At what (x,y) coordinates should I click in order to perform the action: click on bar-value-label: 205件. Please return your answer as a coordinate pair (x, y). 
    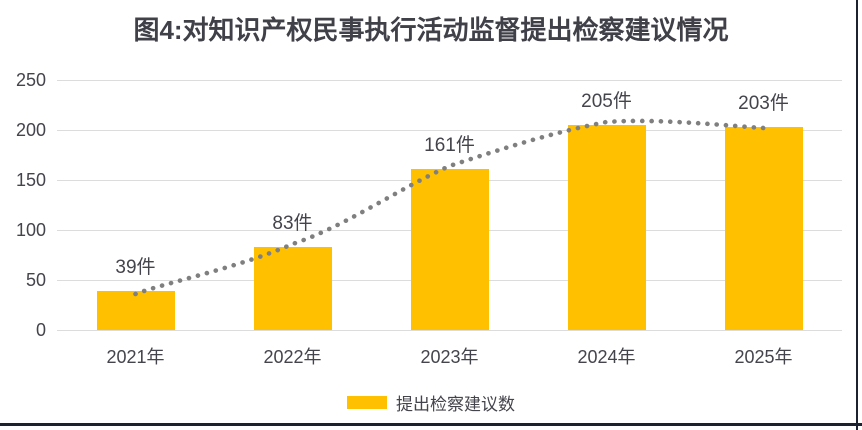
    Looking at the image, I should click on (606, 101).